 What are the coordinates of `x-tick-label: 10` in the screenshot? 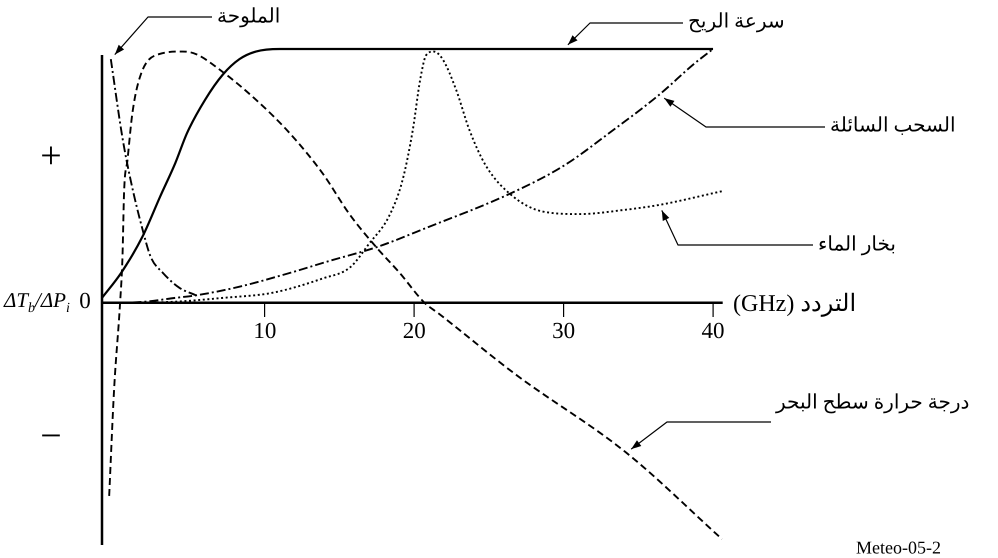 It's located at (264, 330).